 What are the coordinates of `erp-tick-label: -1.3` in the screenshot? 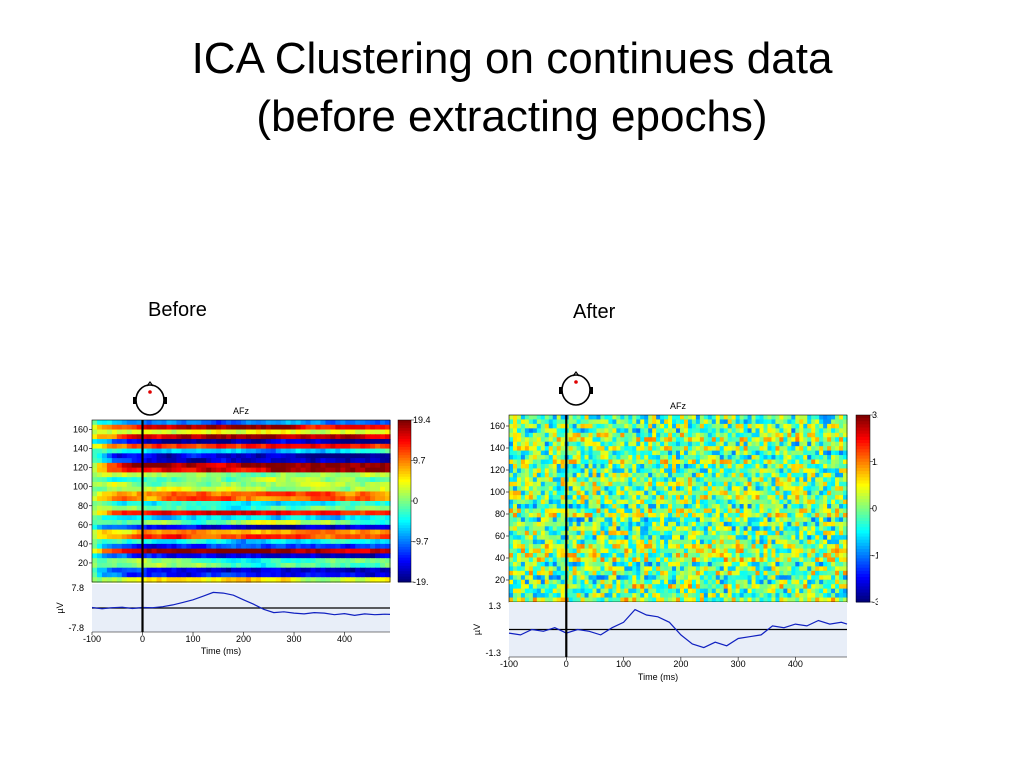 It's located at (493, 653).